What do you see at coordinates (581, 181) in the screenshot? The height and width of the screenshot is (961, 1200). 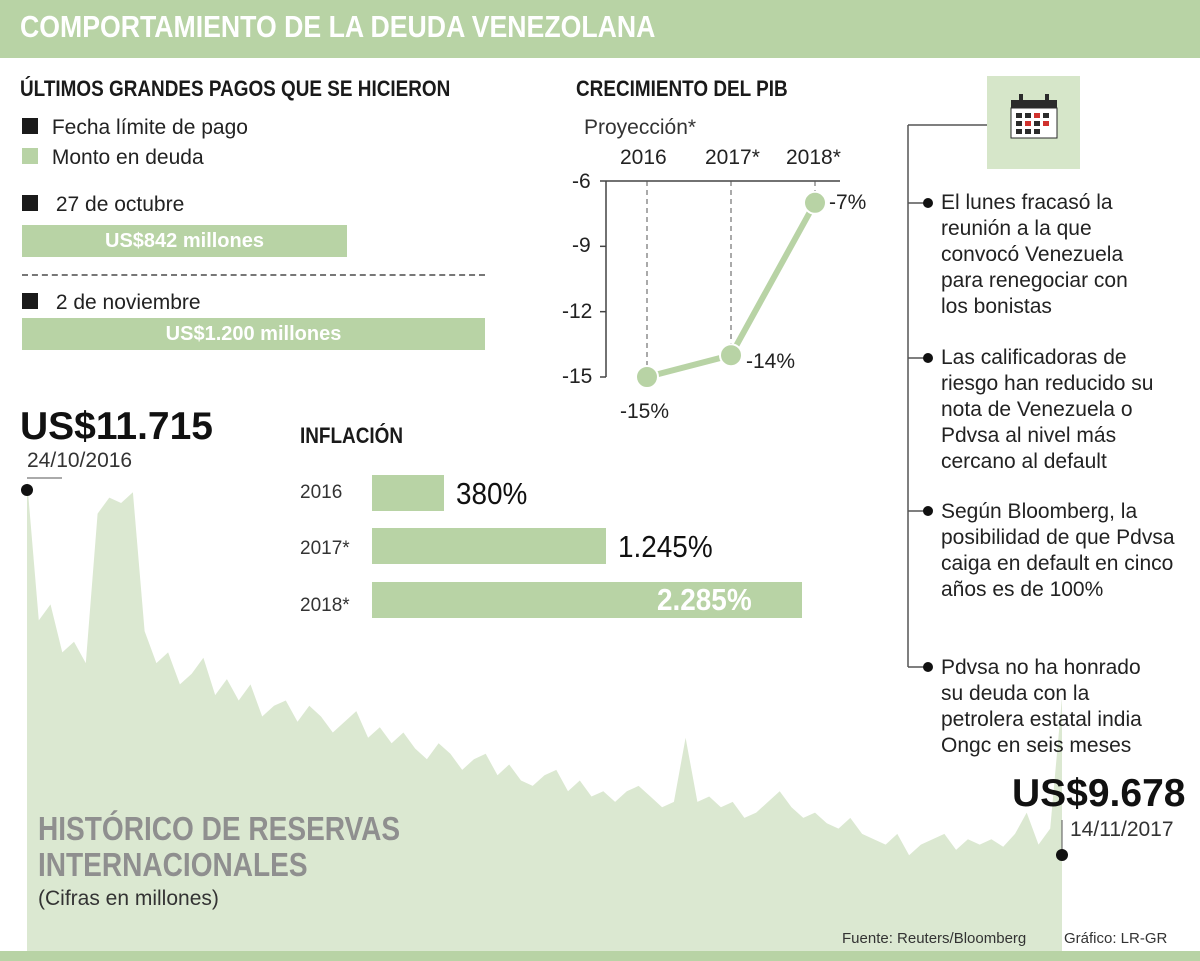 I see `pib-tick-1: -6` at bounding box center [581, 181].